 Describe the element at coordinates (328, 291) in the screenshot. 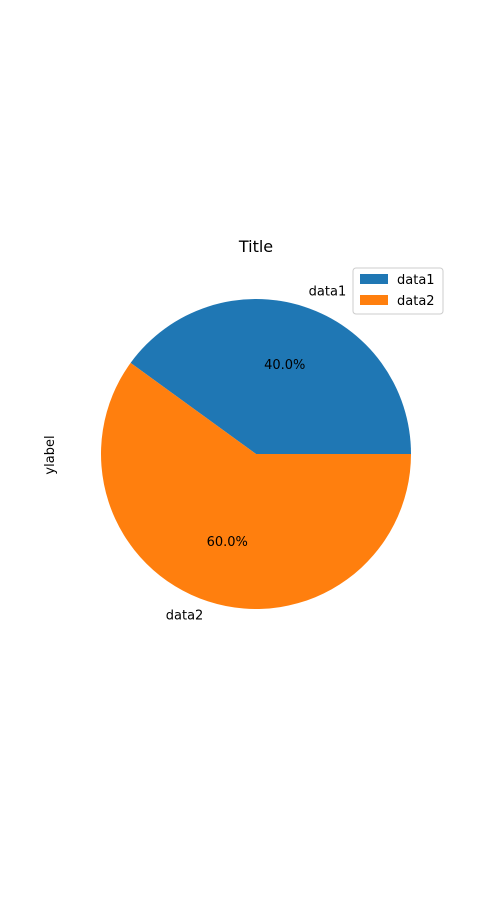

I see `slice-label-data1: data1` at that location.